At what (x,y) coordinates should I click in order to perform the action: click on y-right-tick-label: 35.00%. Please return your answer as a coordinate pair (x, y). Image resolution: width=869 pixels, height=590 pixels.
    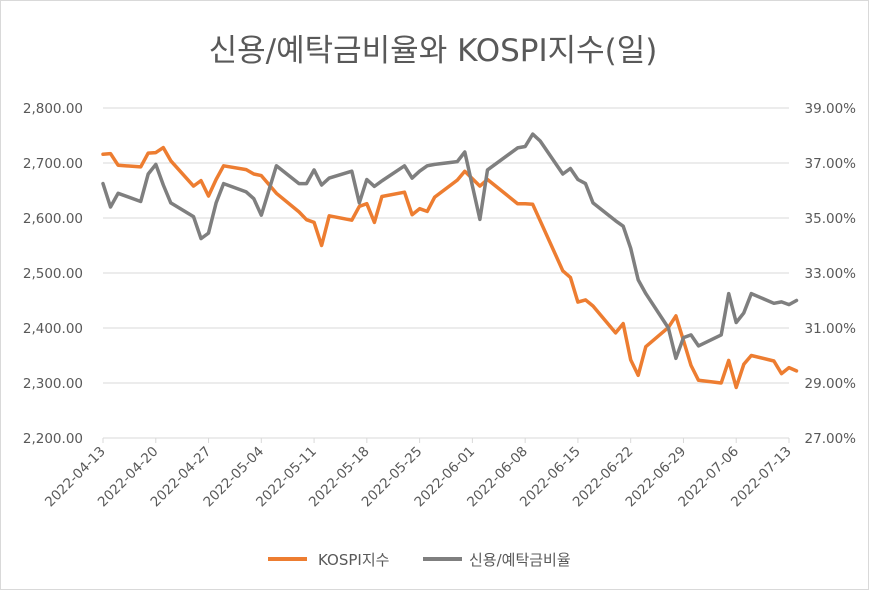
    Looking at the image, I should click on (831, 219).